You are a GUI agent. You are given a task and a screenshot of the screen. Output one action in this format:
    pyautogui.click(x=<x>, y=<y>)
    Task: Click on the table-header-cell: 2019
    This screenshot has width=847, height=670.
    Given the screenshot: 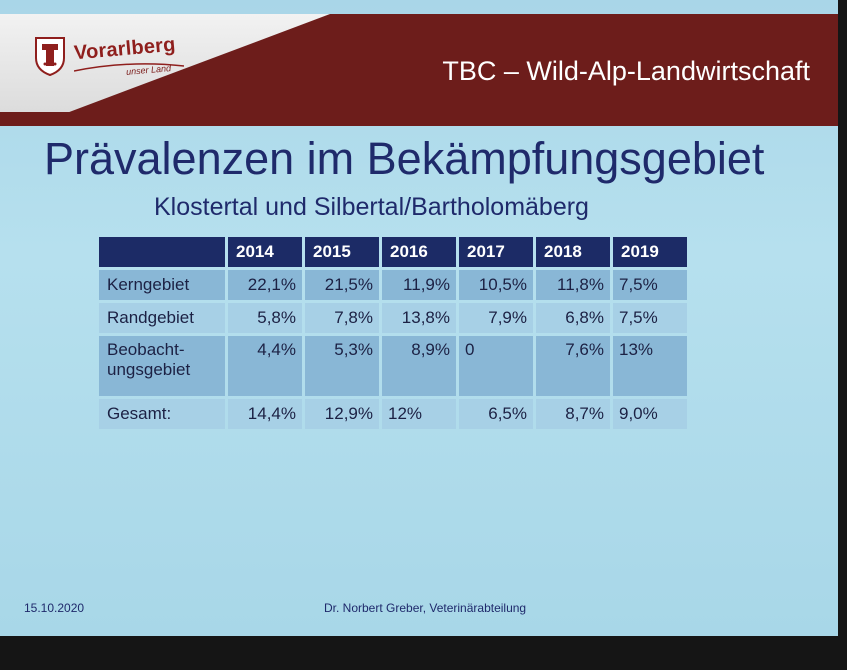 What is the action you would take?
    pyautogui.click(x=650, y=252)
    